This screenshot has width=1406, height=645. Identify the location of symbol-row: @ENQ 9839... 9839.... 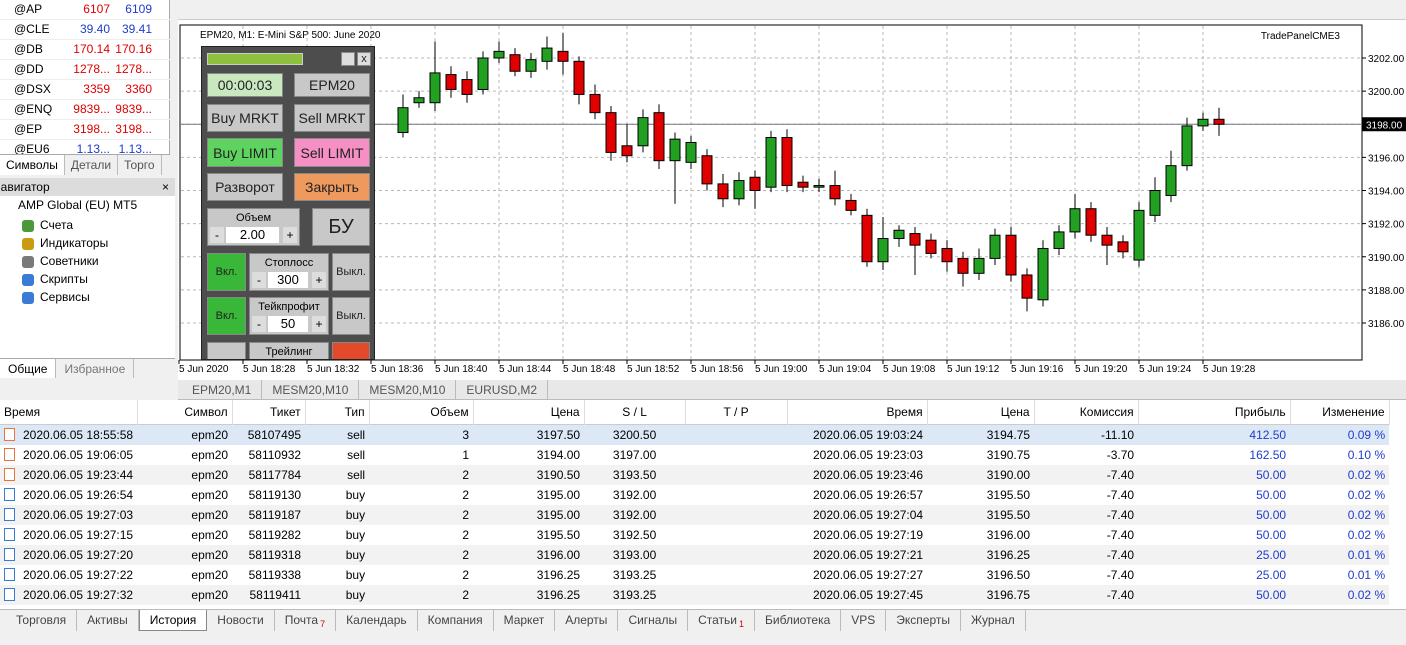
(85, 109).